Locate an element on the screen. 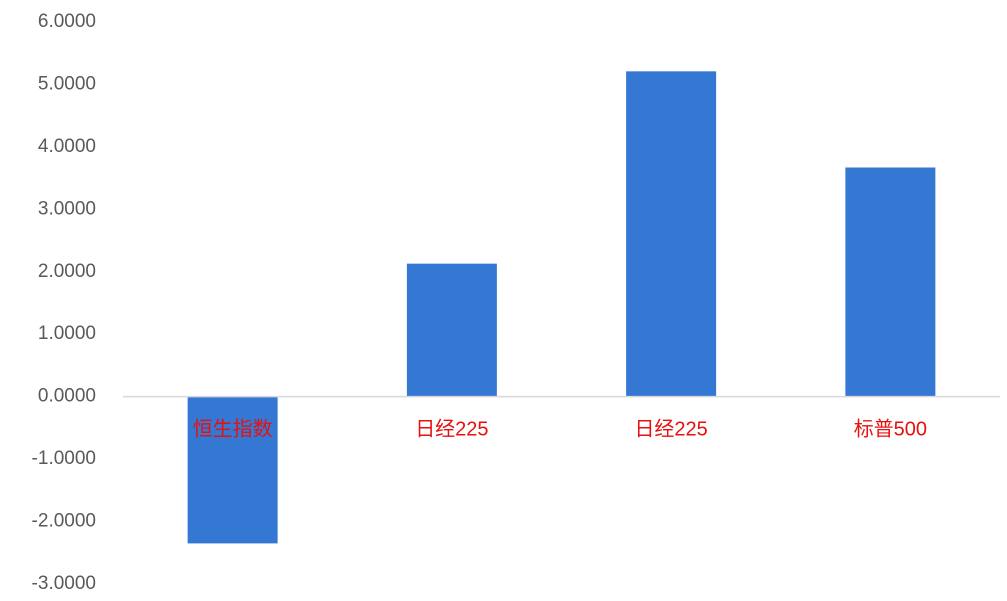  category-labels: 恒生指数 日经225 日经225 标普500 is located at coordinates (560, 429).